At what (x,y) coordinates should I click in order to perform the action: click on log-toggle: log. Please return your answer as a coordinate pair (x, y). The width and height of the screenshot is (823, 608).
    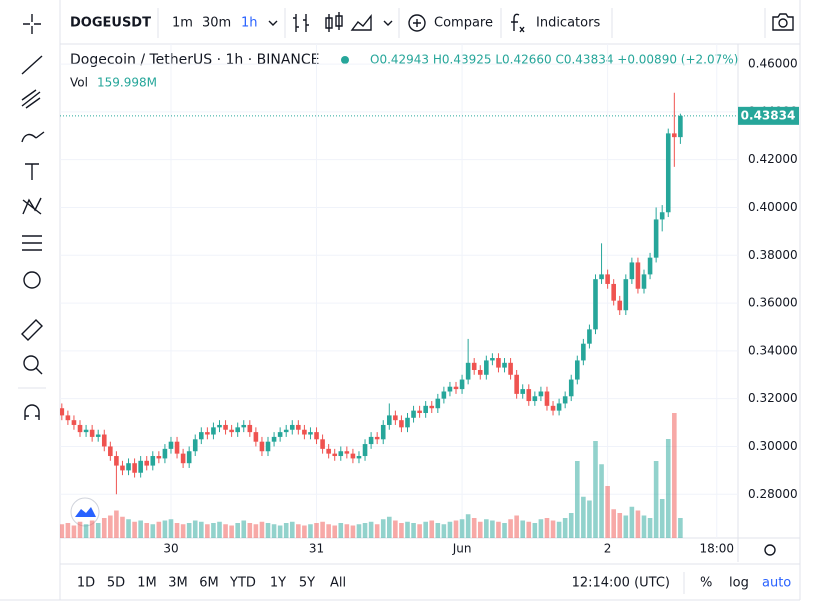
    Looking at the image, I should click on (739, 583).